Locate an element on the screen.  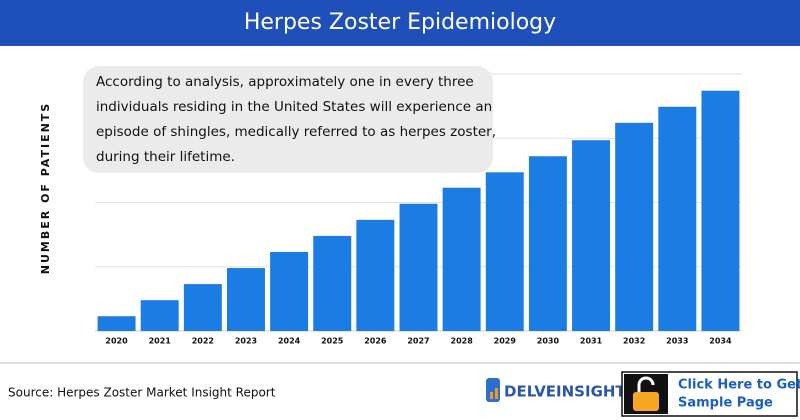
x-tick-label: 2020 is located at coordinates (116, 341).